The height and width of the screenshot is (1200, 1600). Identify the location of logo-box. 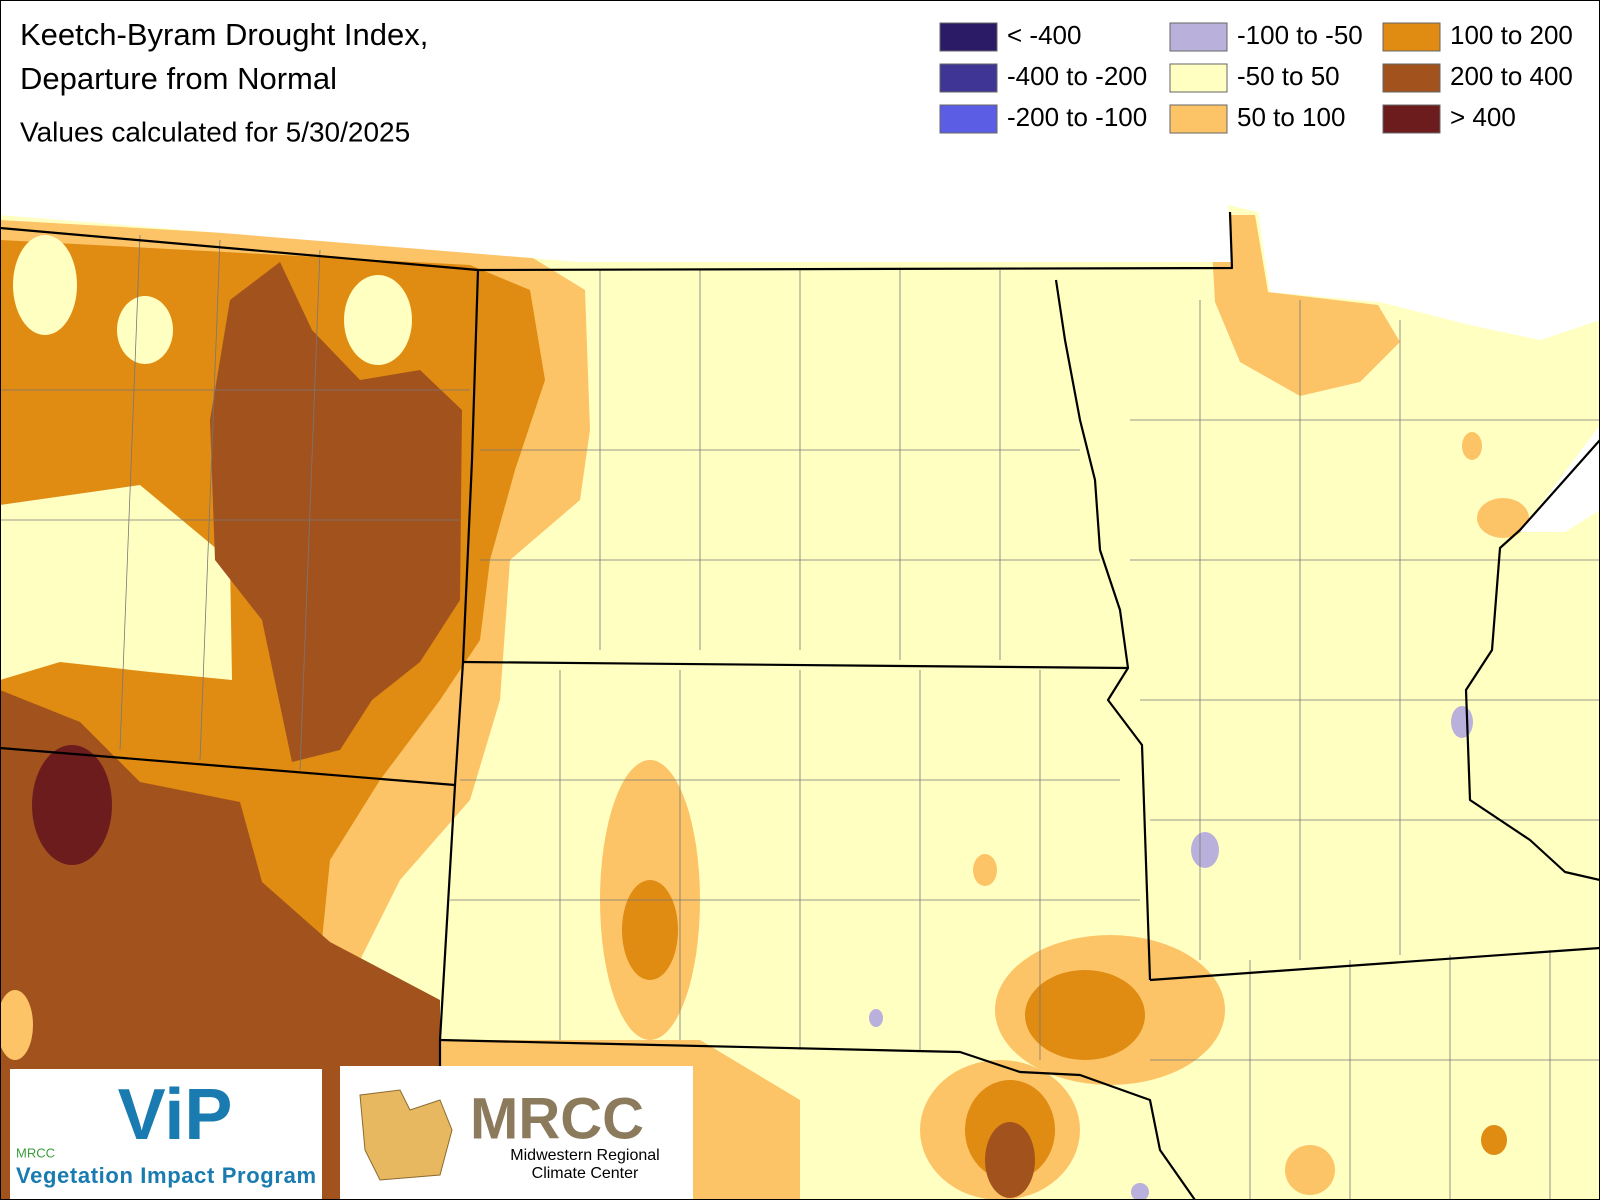
(166, 1134).